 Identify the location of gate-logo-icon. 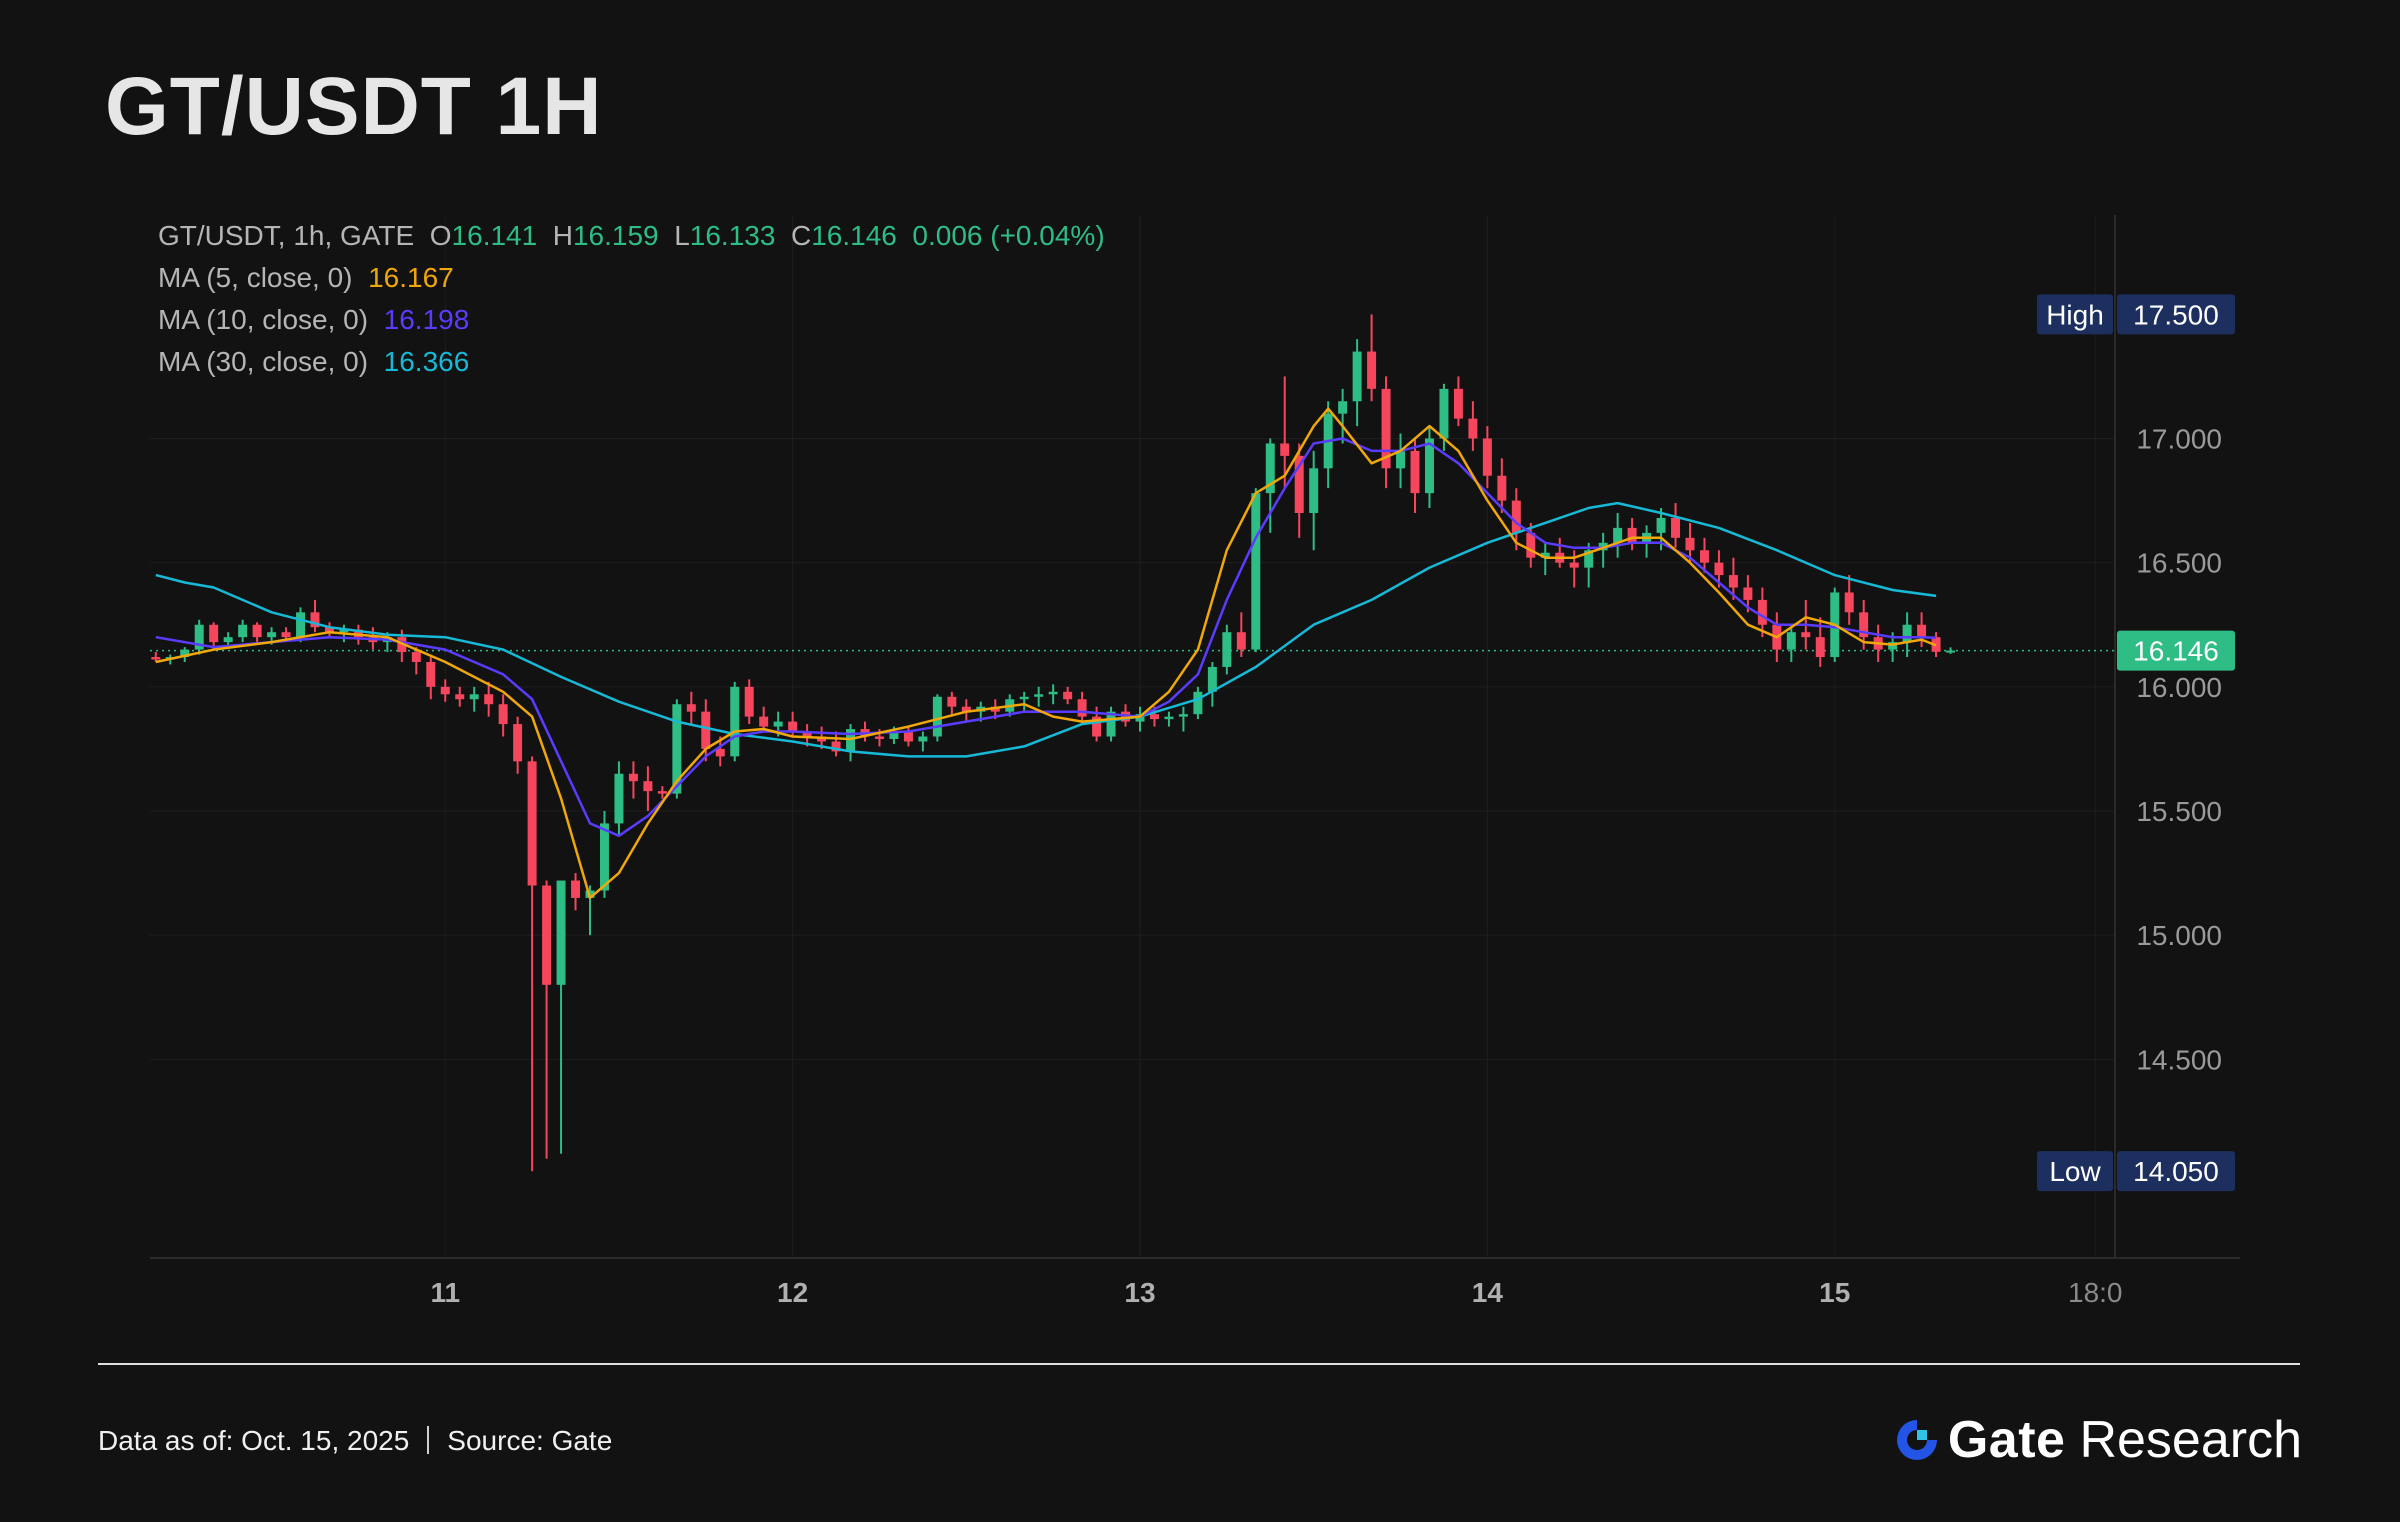
(1916, 1440).